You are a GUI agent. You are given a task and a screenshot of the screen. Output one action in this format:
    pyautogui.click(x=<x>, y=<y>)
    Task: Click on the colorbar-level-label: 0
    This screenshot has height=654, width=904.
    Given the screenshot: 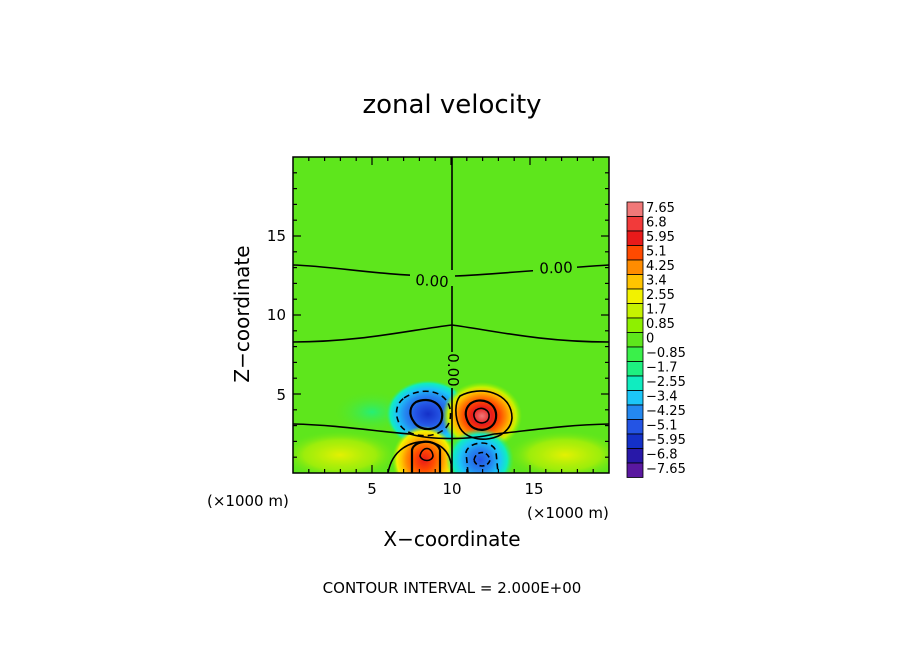 What is the action you would take?
    pyautogui.click(x=650, y=339)
    